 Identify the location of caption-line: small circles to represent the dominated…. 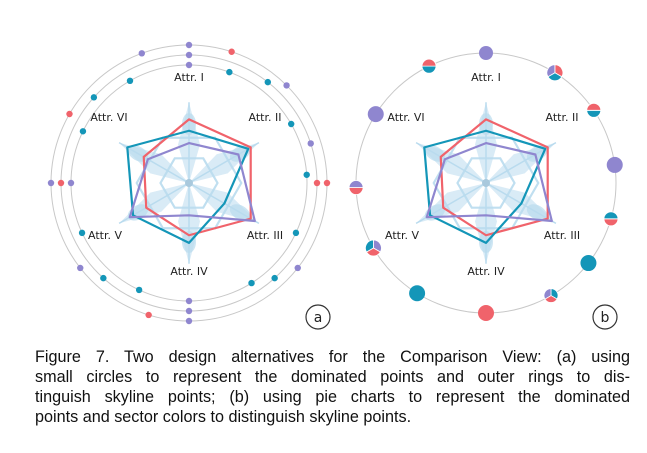
(332, 377).